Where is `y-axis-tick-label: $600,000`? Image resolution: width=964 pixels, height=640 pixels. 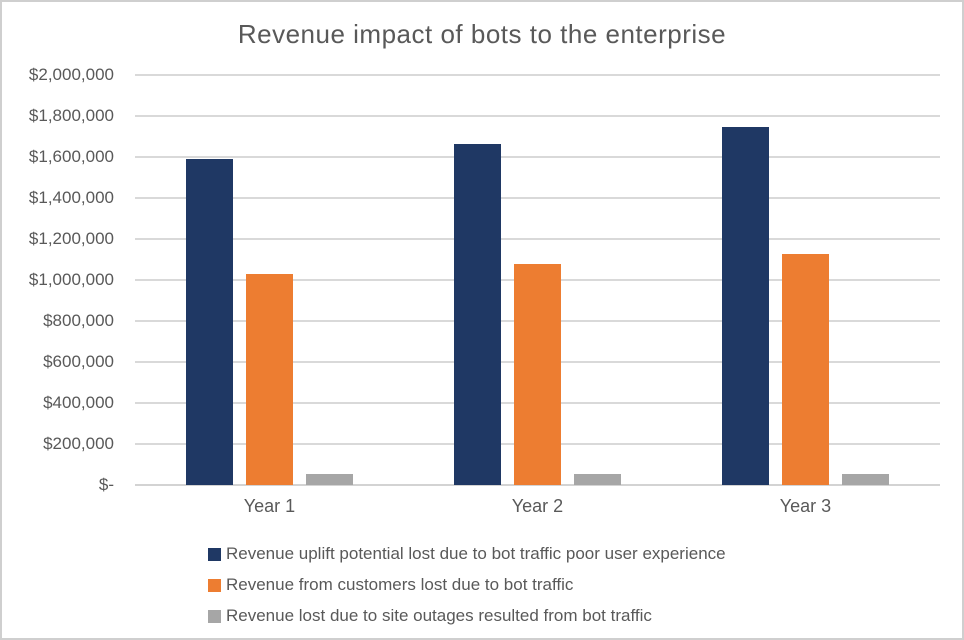
y-axis-tick-label: $600,000 is located at coordinates (78, 361).